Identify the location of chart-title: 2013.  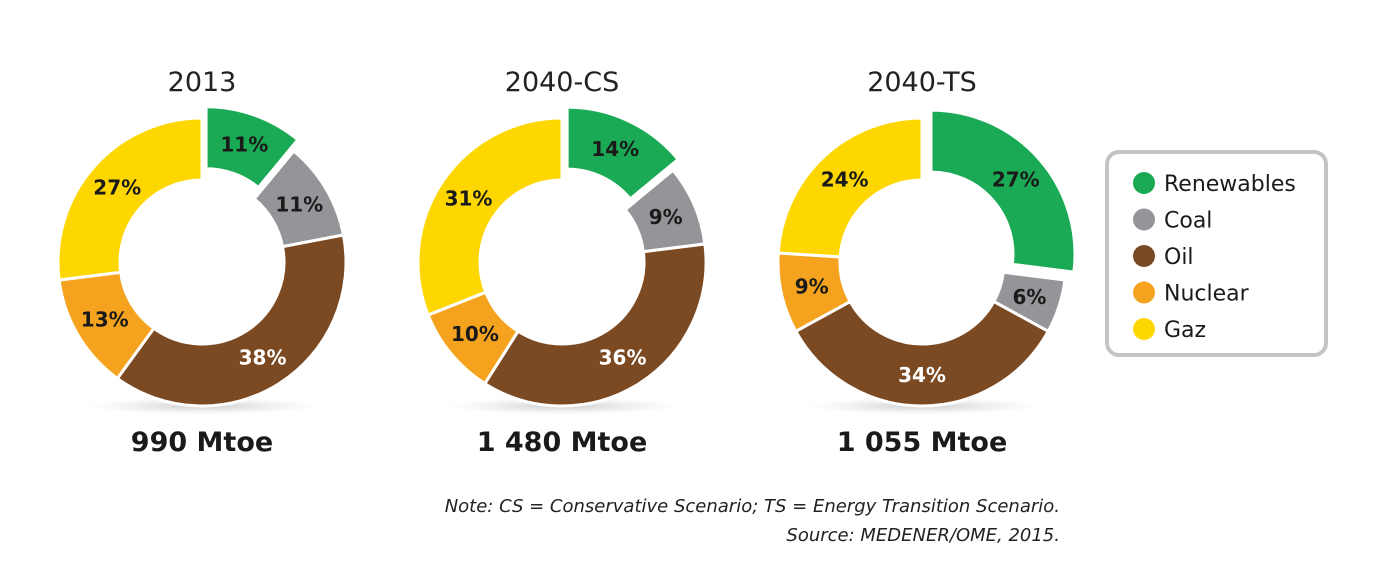
(202, 82).